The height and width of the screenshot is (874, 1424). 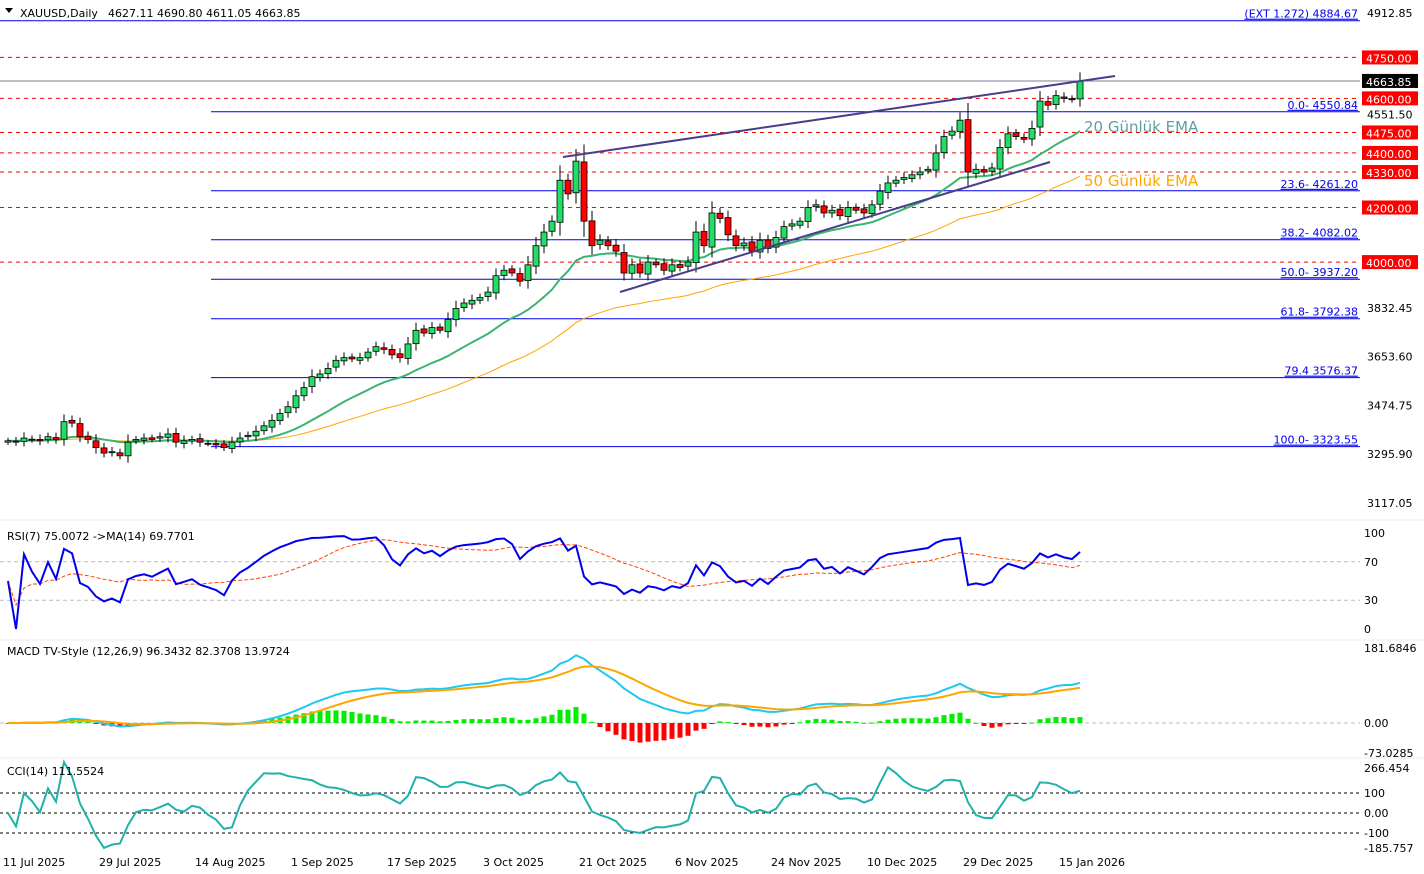 What do you see at coordinates (544, 691) in the screenshot?
I see `macd-line` at bounding box center [544, 691].